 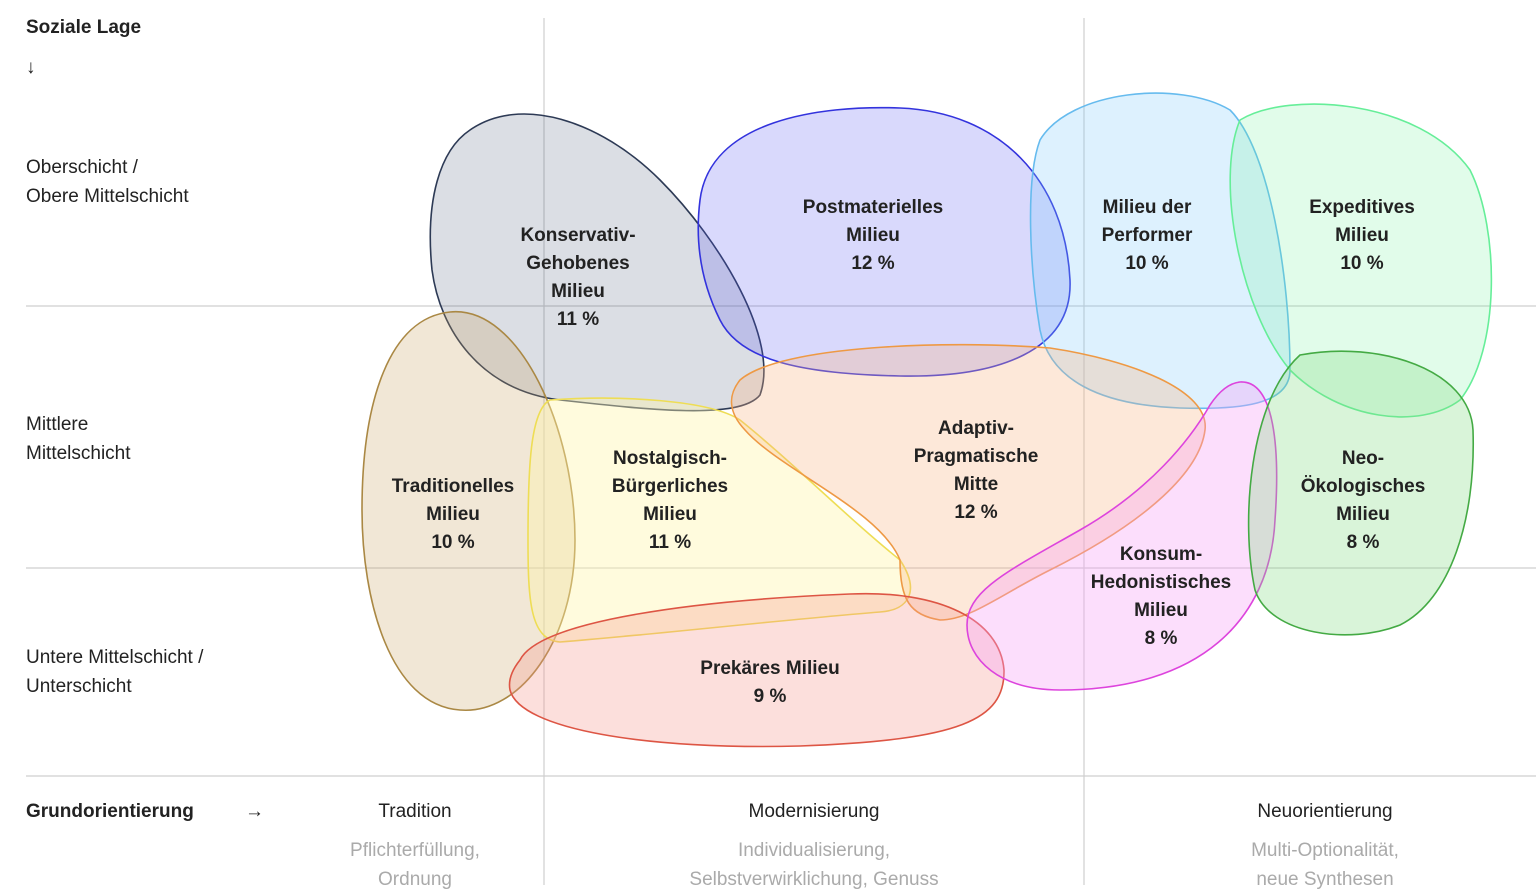 I want to click on milieu-label: Konservativ-, so click(x=577, y=235).